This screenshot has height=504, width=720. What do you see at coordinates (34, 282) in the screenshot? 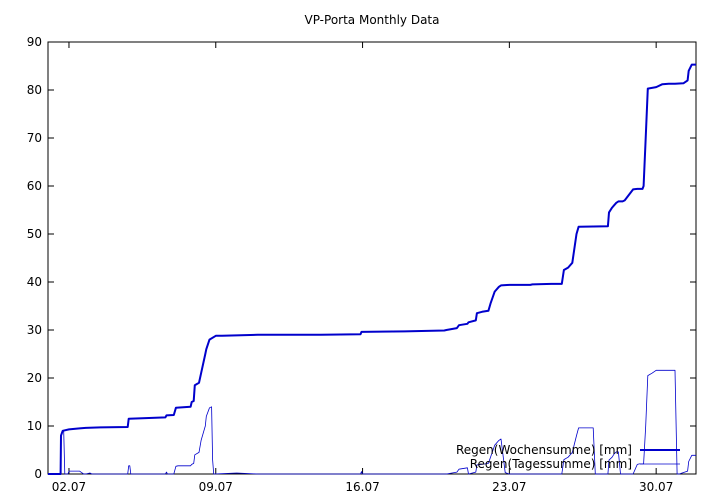
I see `y-tick-label: 40` at bounding box center [34, 282].